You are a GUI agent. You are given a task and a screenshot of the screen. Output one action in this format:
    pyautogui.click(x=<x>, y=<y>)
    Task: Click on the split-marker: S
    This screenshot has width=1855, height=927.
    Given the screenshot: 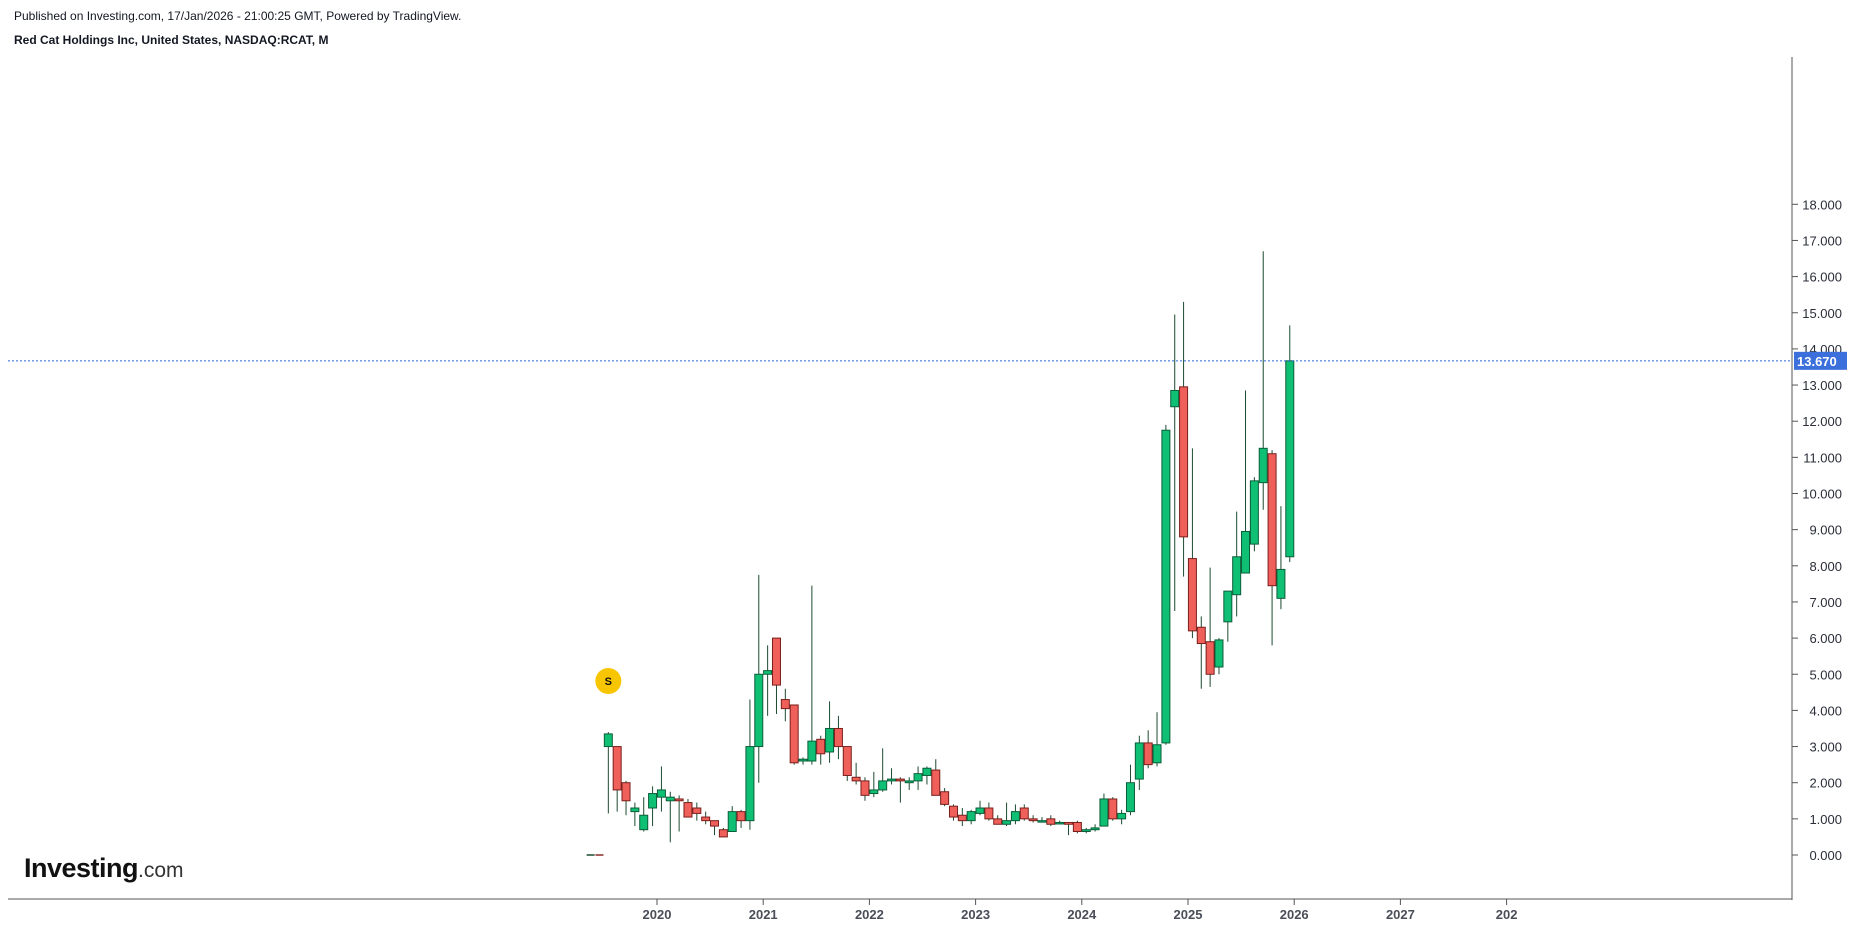 What is the action you would take?
    pyautogui.click(x=608, y=681)
    